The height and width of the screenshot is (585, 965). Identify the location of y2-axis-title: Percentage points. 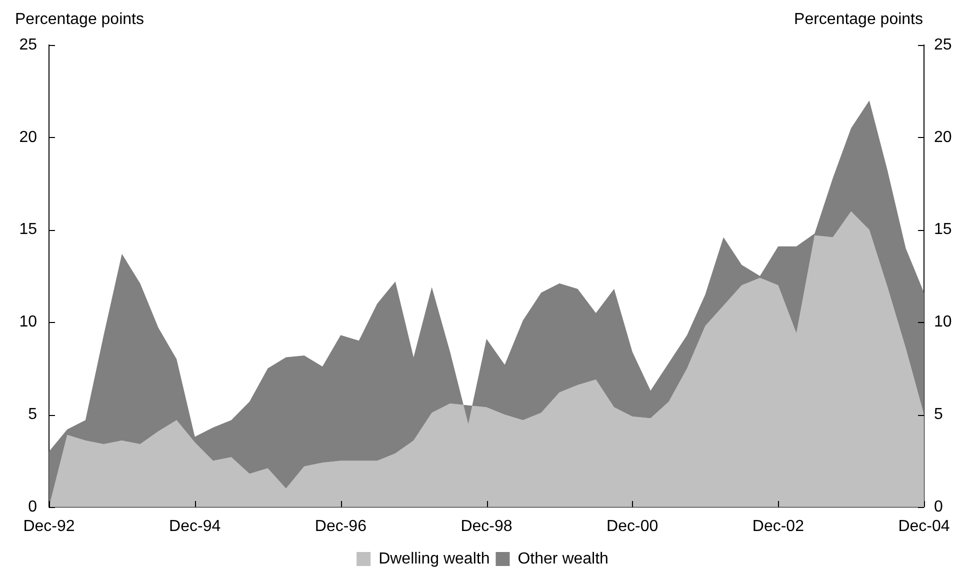
(858, 19).